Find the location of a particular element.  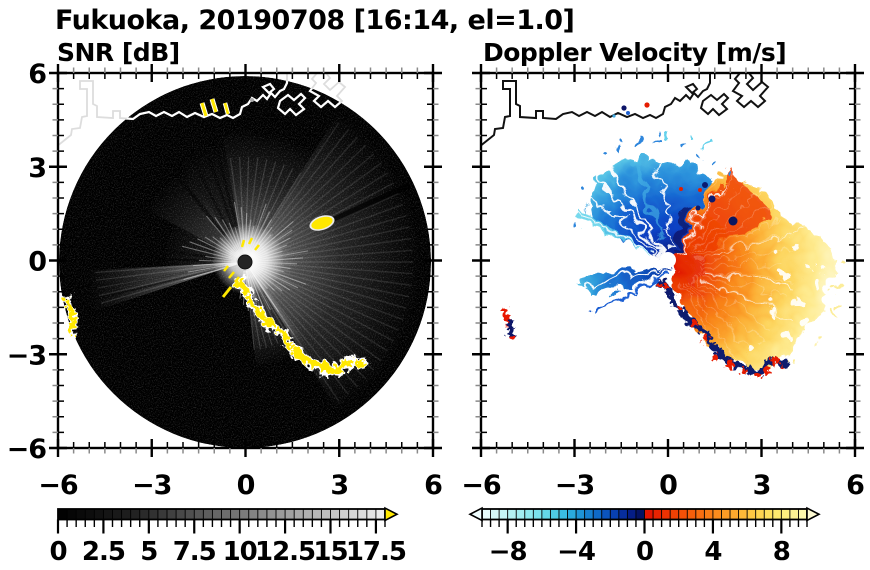

near-center-yellow-flecks is located at coordinates (240, 267).